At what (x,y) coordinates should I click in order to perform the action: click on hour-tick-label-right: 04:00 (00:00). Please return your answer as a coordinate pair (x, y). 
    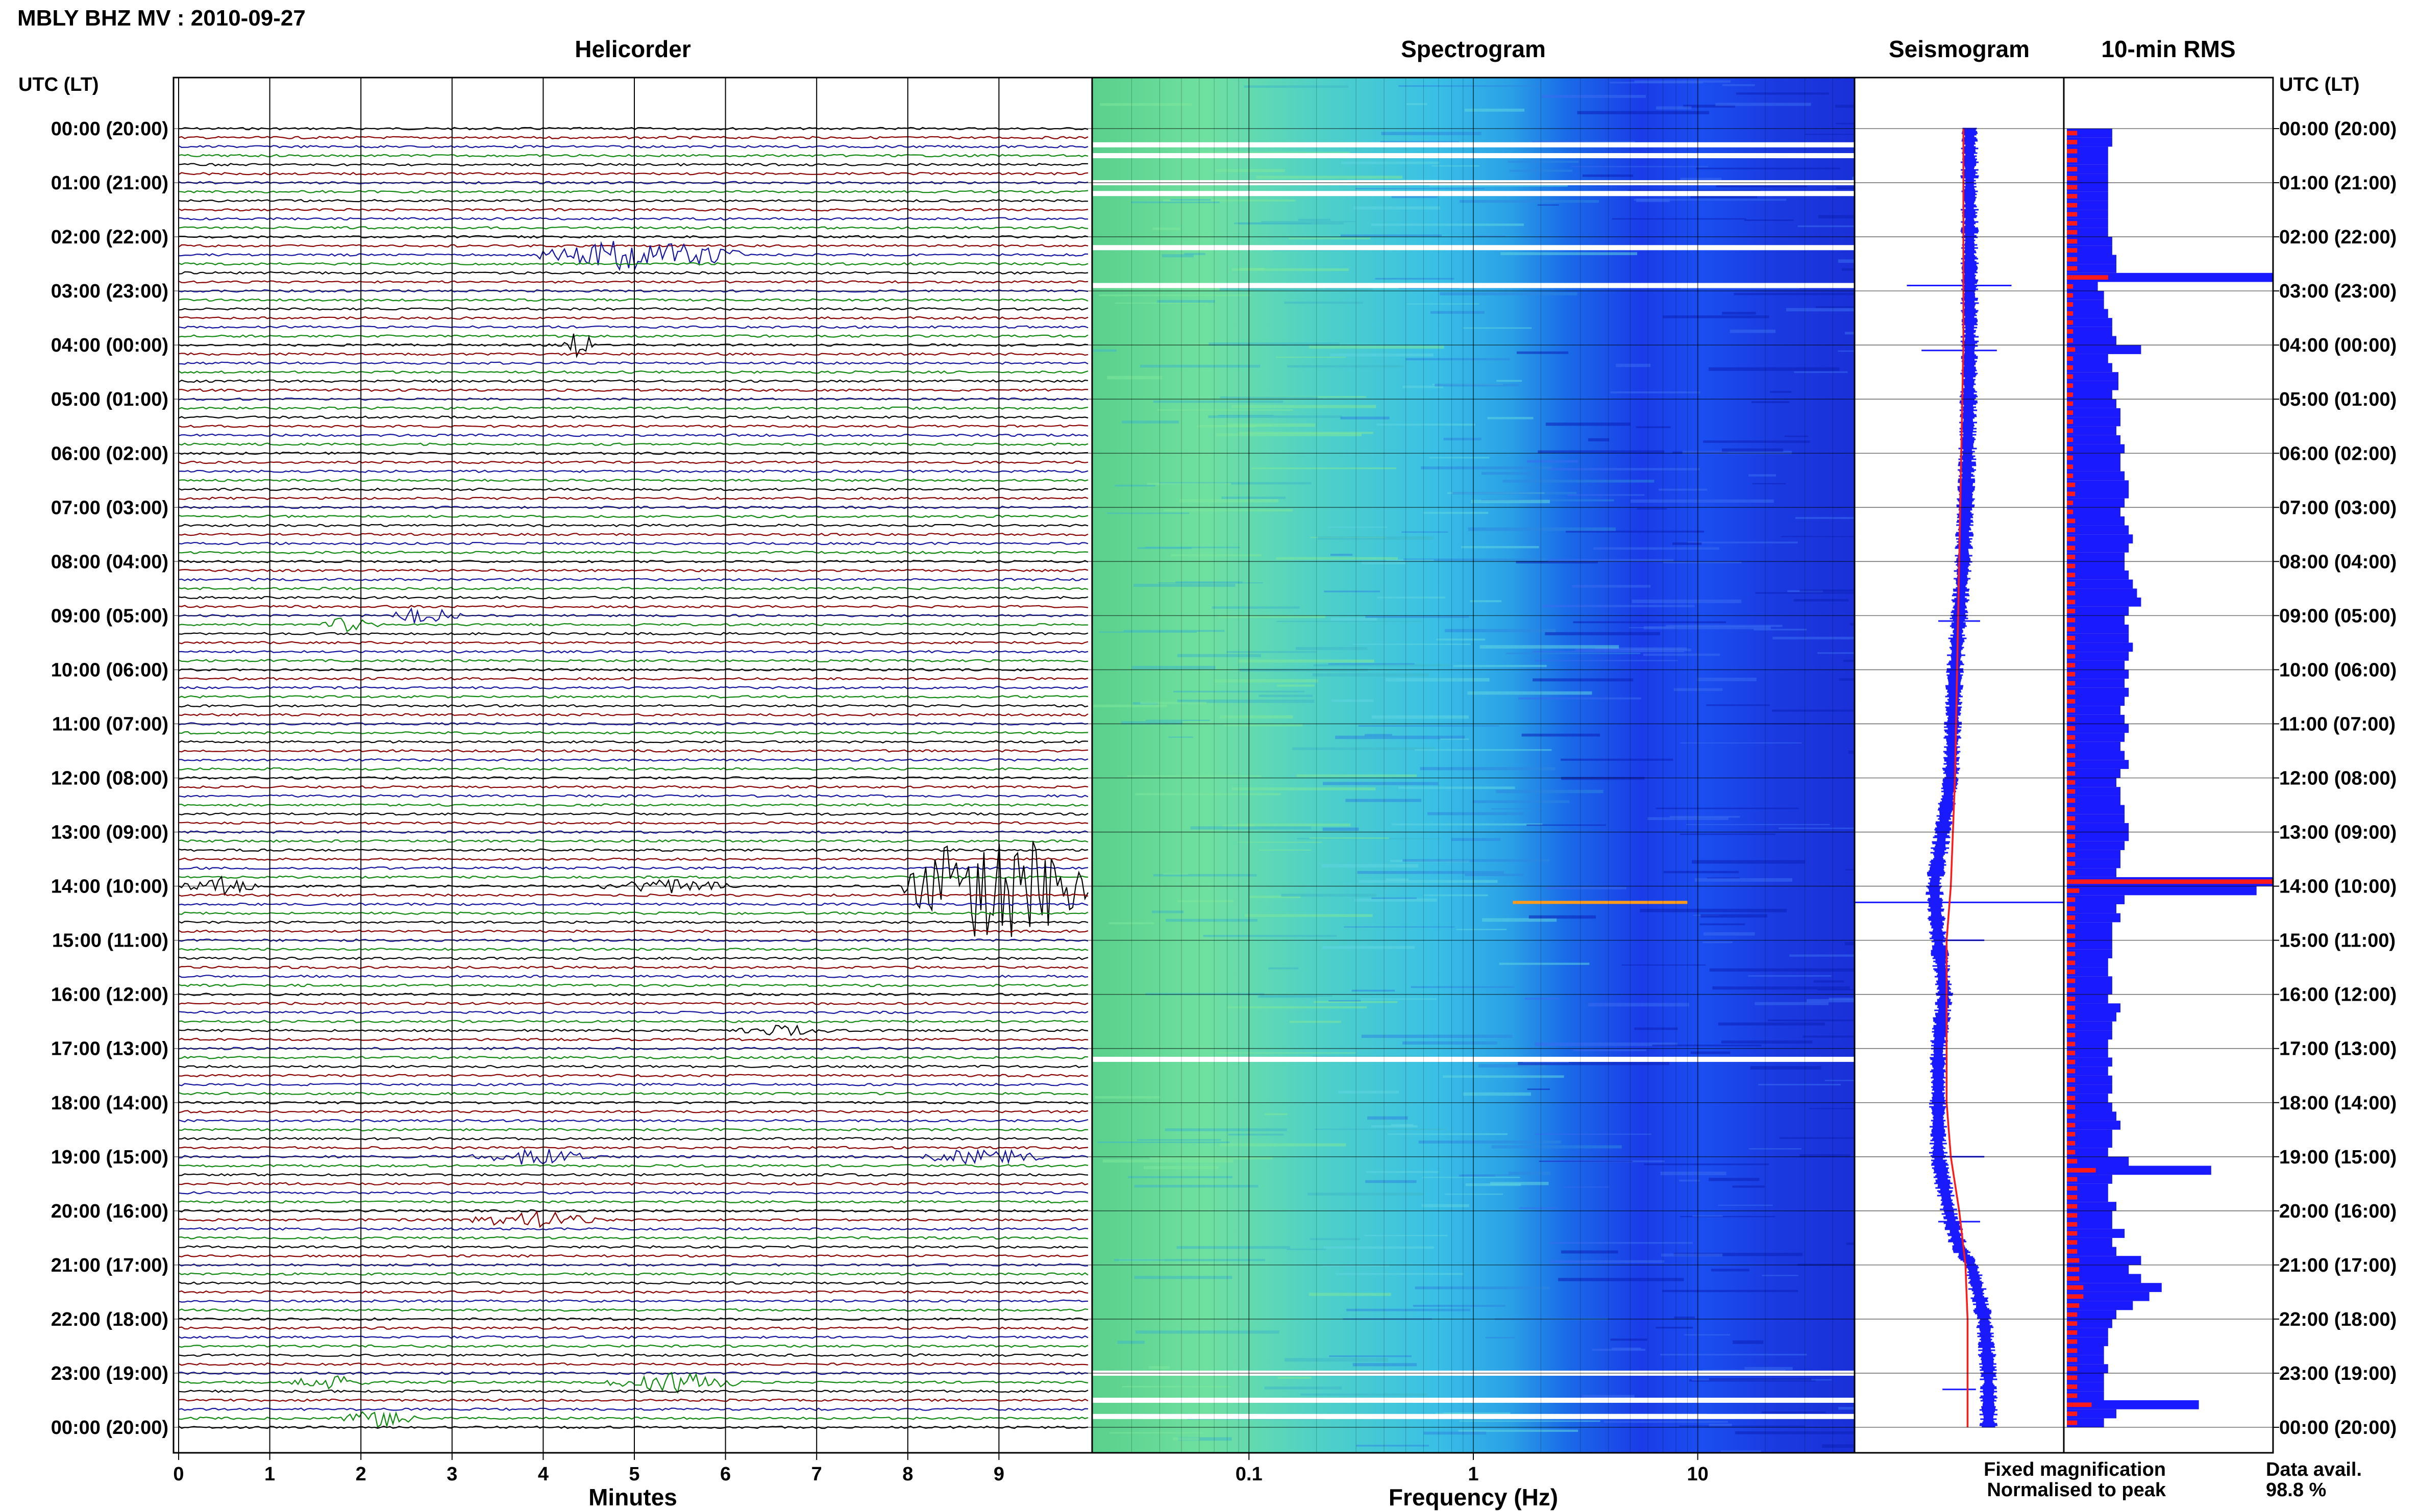
    Looking at the image, I should click on (2338, 345).